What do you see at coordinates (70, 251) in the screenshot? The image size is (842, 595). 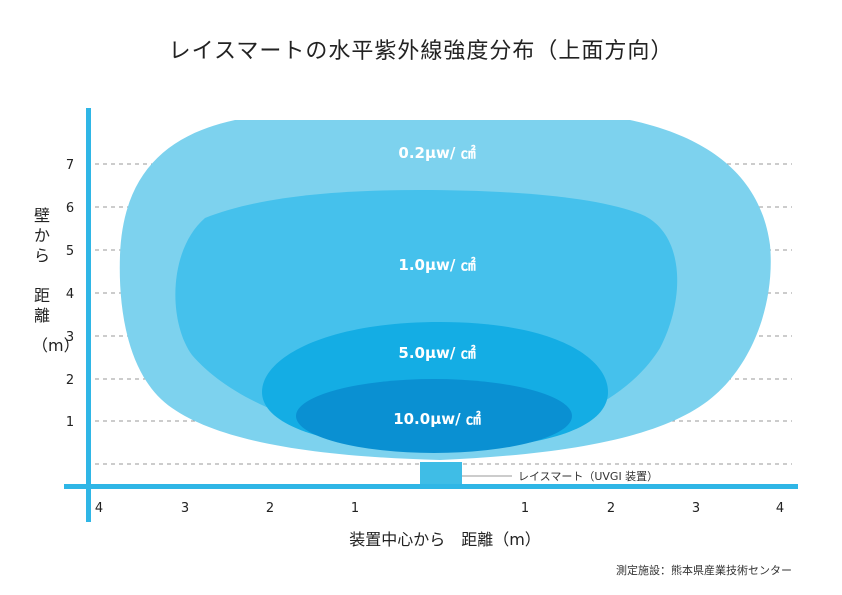 I see `y-tick-5: 5` at bounding box center [70, 251].